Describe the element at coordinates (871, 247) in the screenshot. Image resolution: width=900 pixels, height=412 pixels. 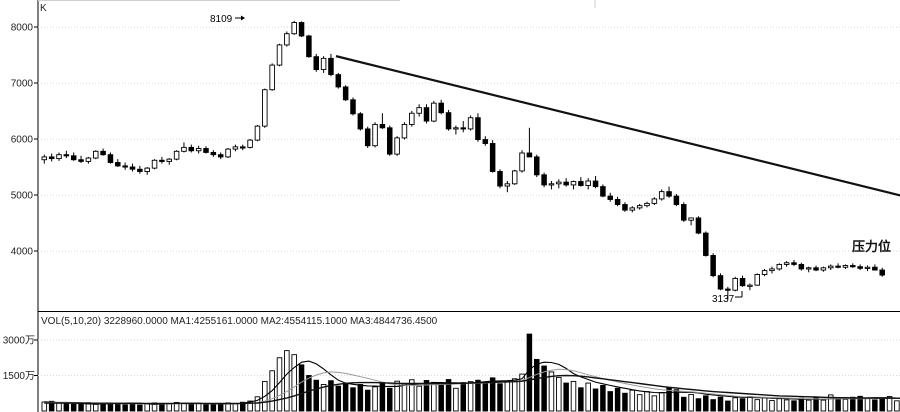
I see `pressure-level-label: 压力位` at that location.